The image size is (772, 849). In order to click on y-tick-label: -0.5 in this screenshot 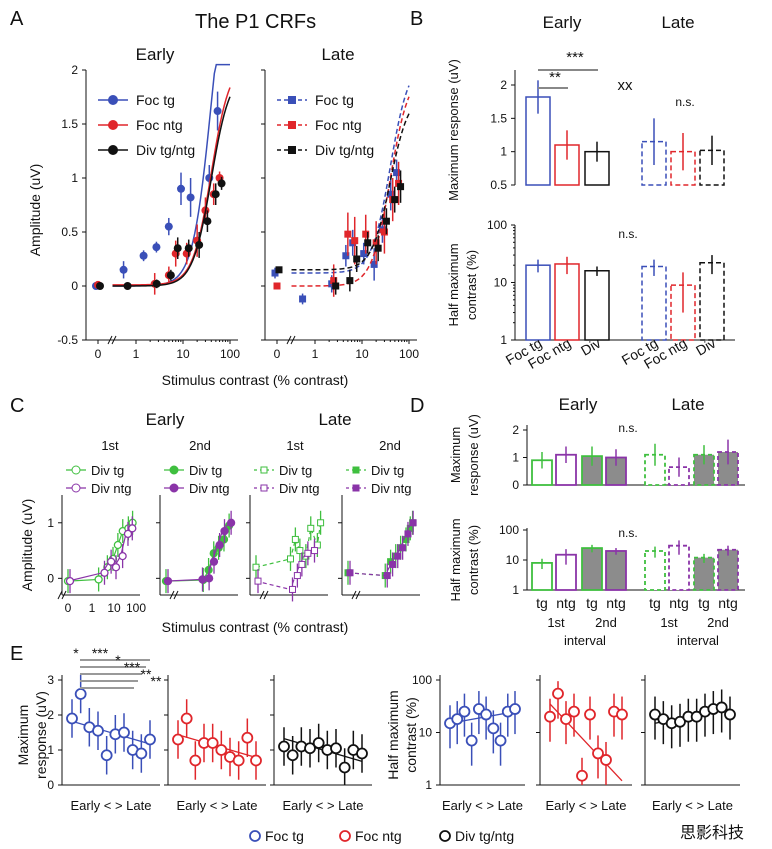, I will do `click(67, 340)`.